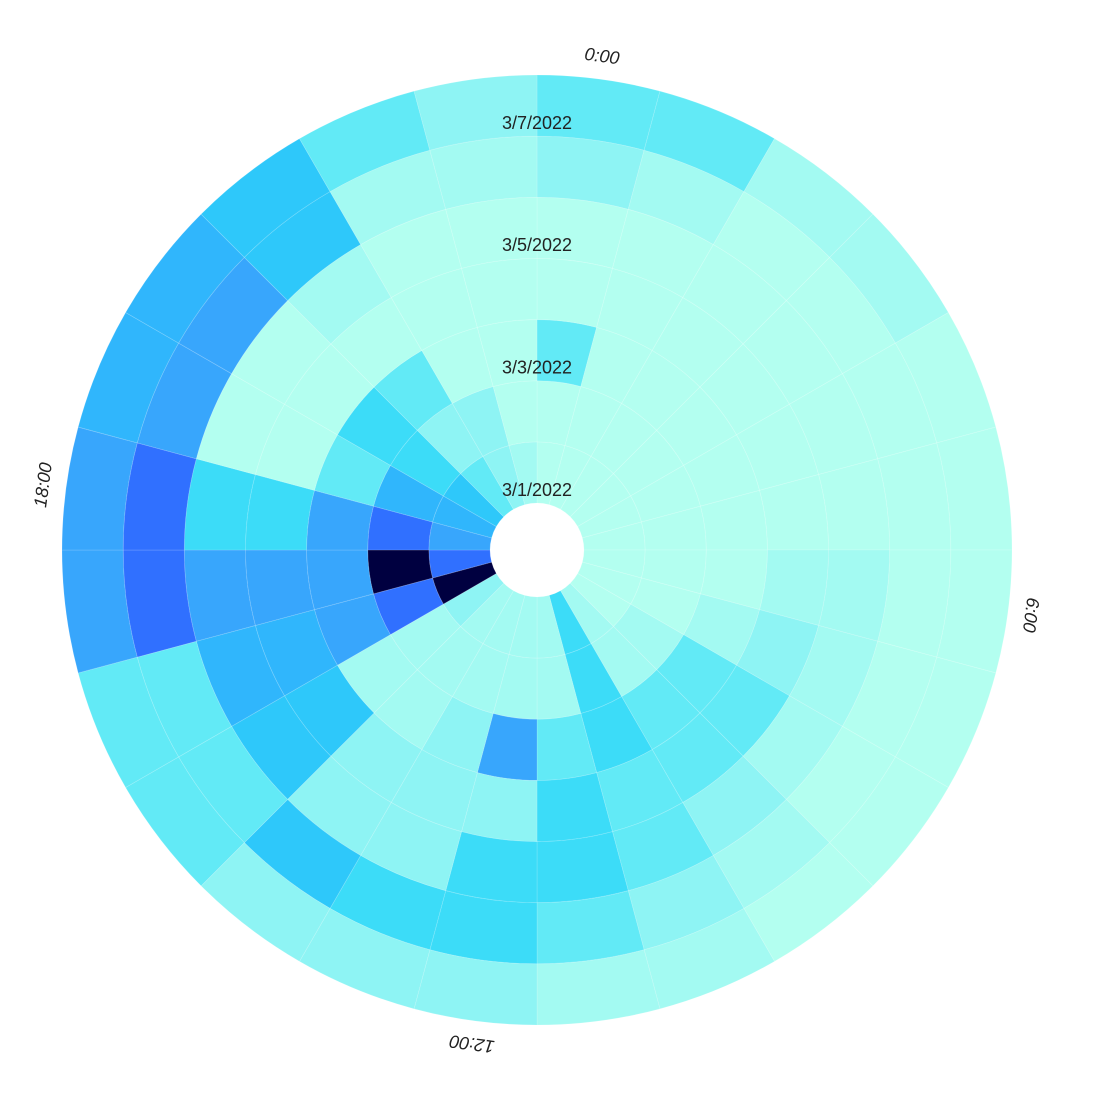 This screenshot has height=1100, width=1100. Describe the element at coordinates (1031, 614) in the screenshot. I see `angular-tick-label: 6:00` at that location.